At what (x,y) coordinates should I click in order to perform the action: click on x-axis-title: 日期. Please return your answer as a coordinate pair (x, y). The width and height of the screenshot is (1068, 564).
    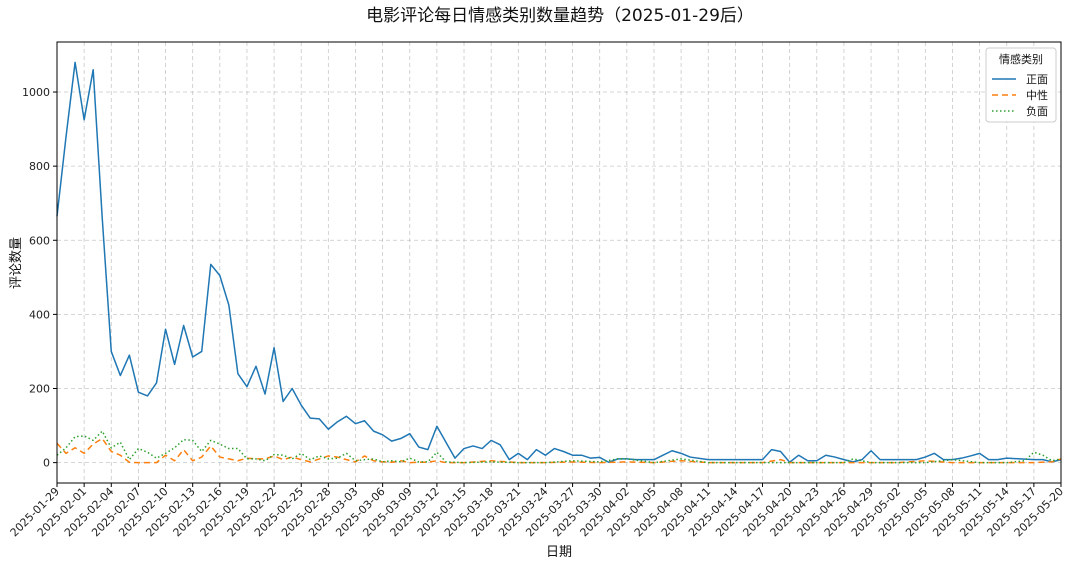
    Looking at the image, I should click on (559, 552).